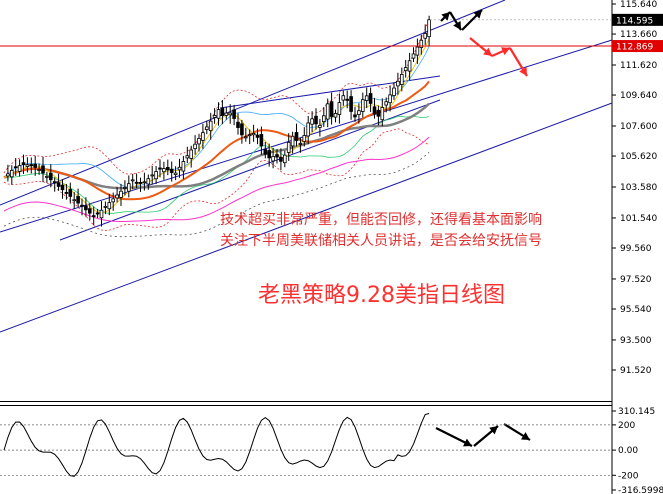 The width and height of the screenshot is (663, 494). Describe the element at coordinates (636, 341) in the screenshot. I see `y-tick-label: 93.500` at that location.